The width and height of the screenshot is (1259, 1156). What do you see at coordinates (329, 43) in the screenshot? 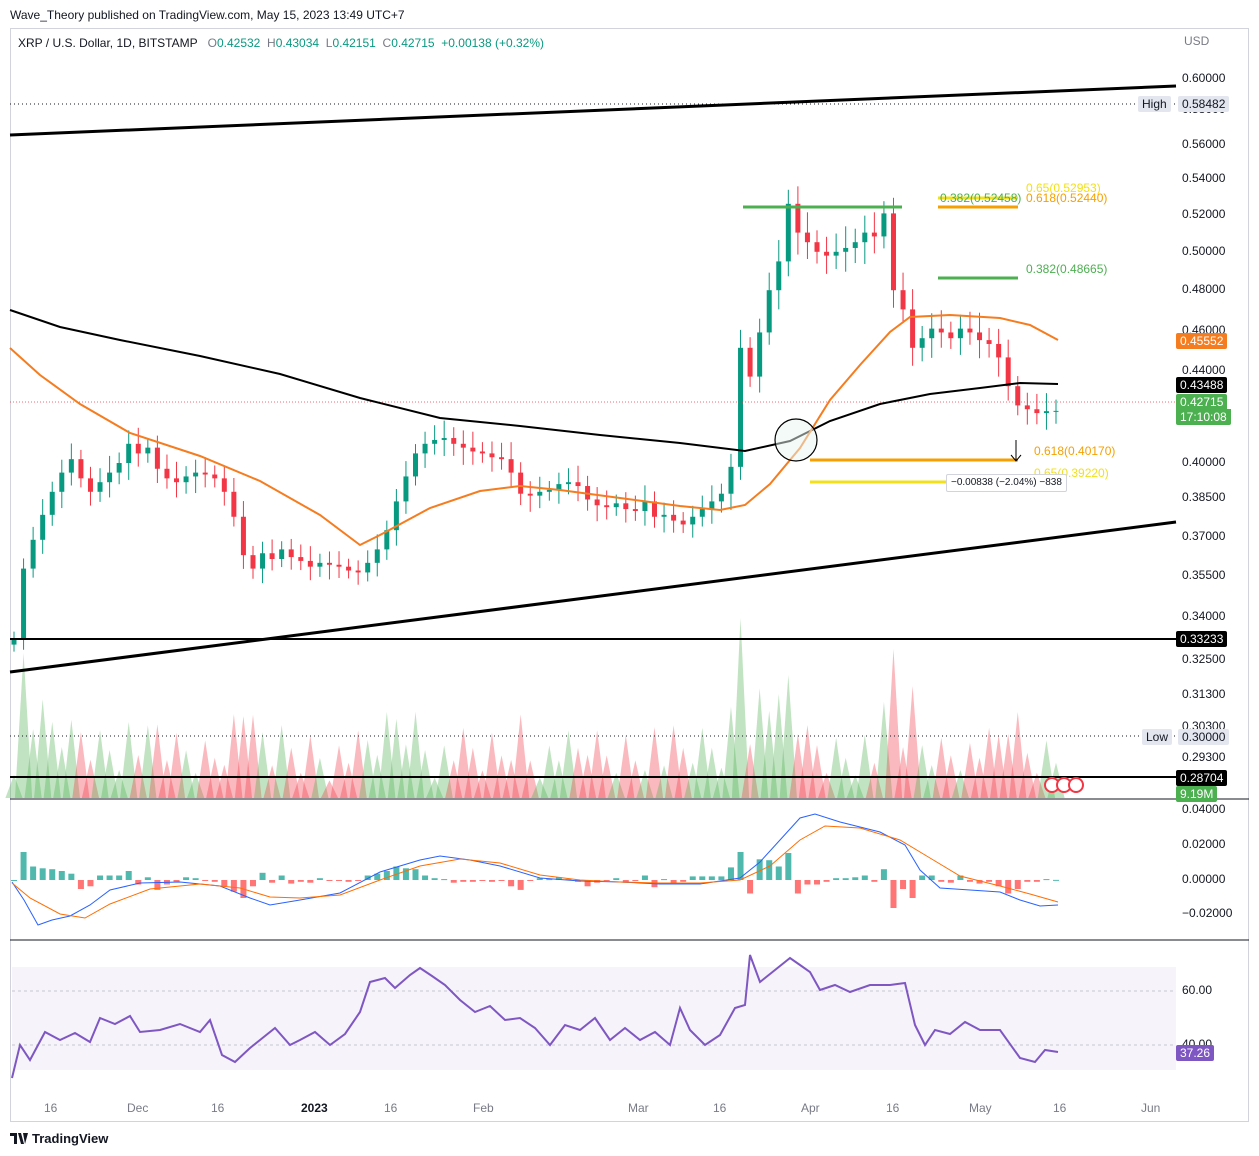
I see `low-label: L` at bounding box center [329, 43].